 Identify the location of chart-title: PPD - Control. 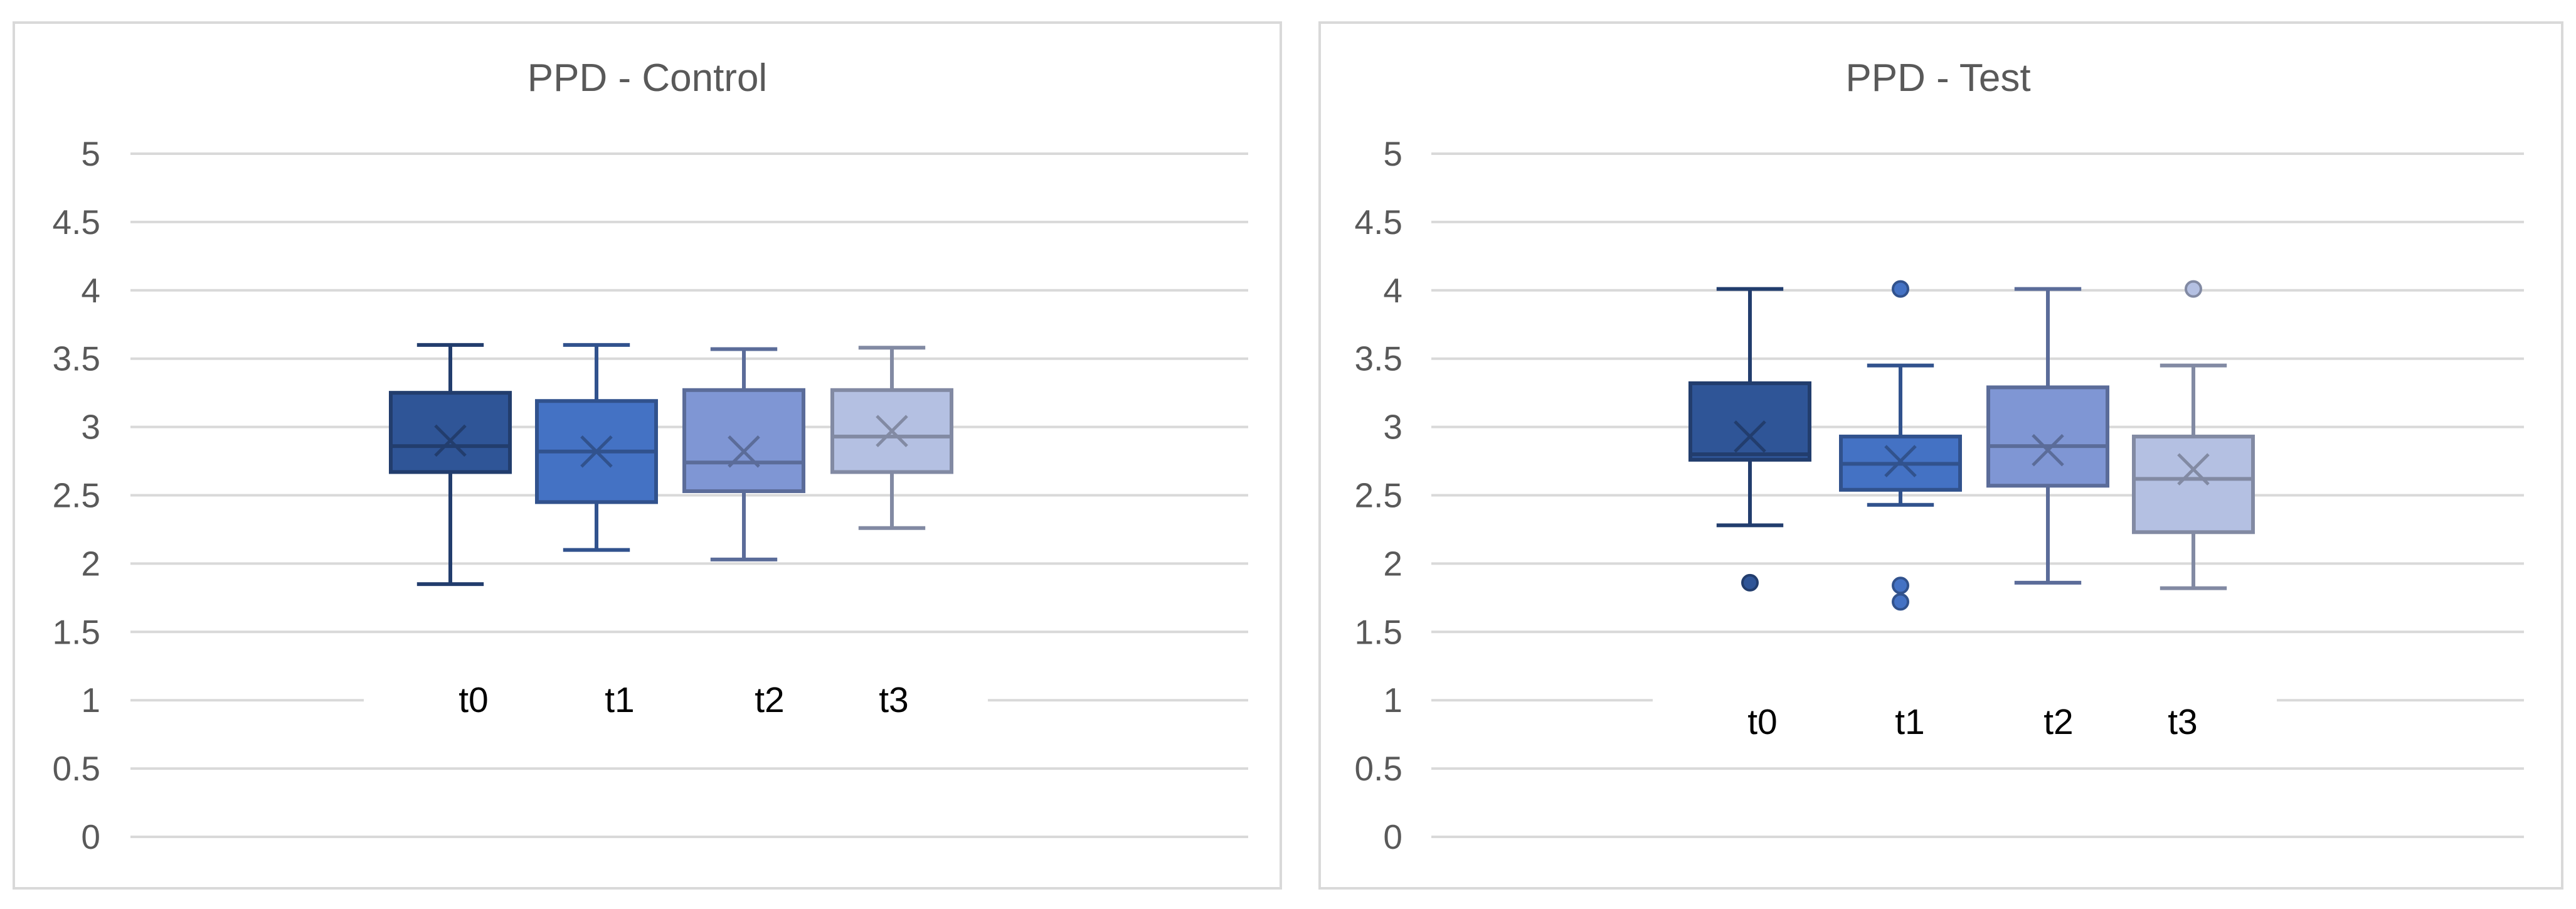
(647, 78).